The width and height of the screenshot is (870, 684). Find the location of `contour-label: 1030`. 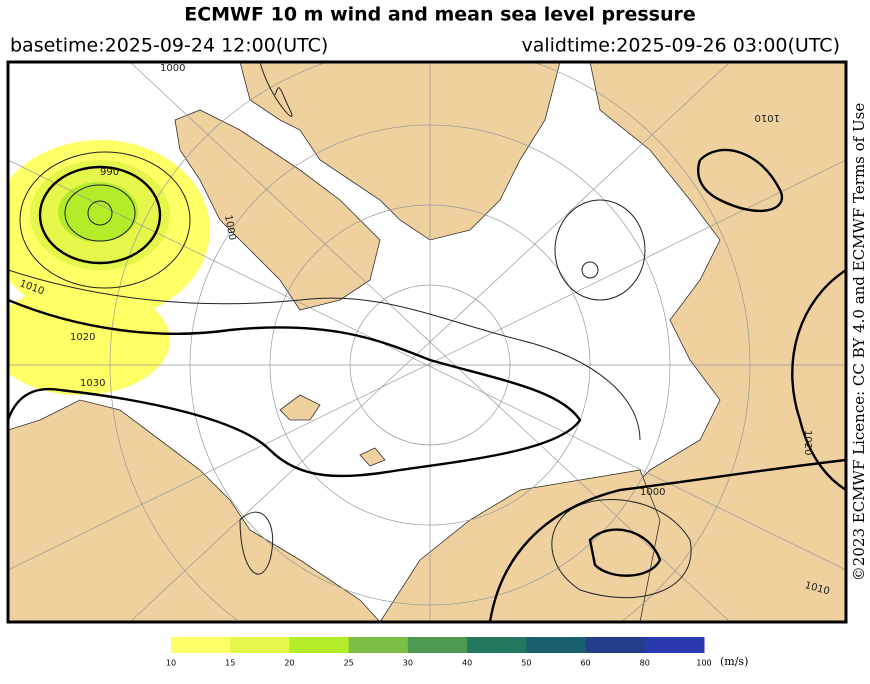

contour-label: 1030 is located at coordinates (92, 383).